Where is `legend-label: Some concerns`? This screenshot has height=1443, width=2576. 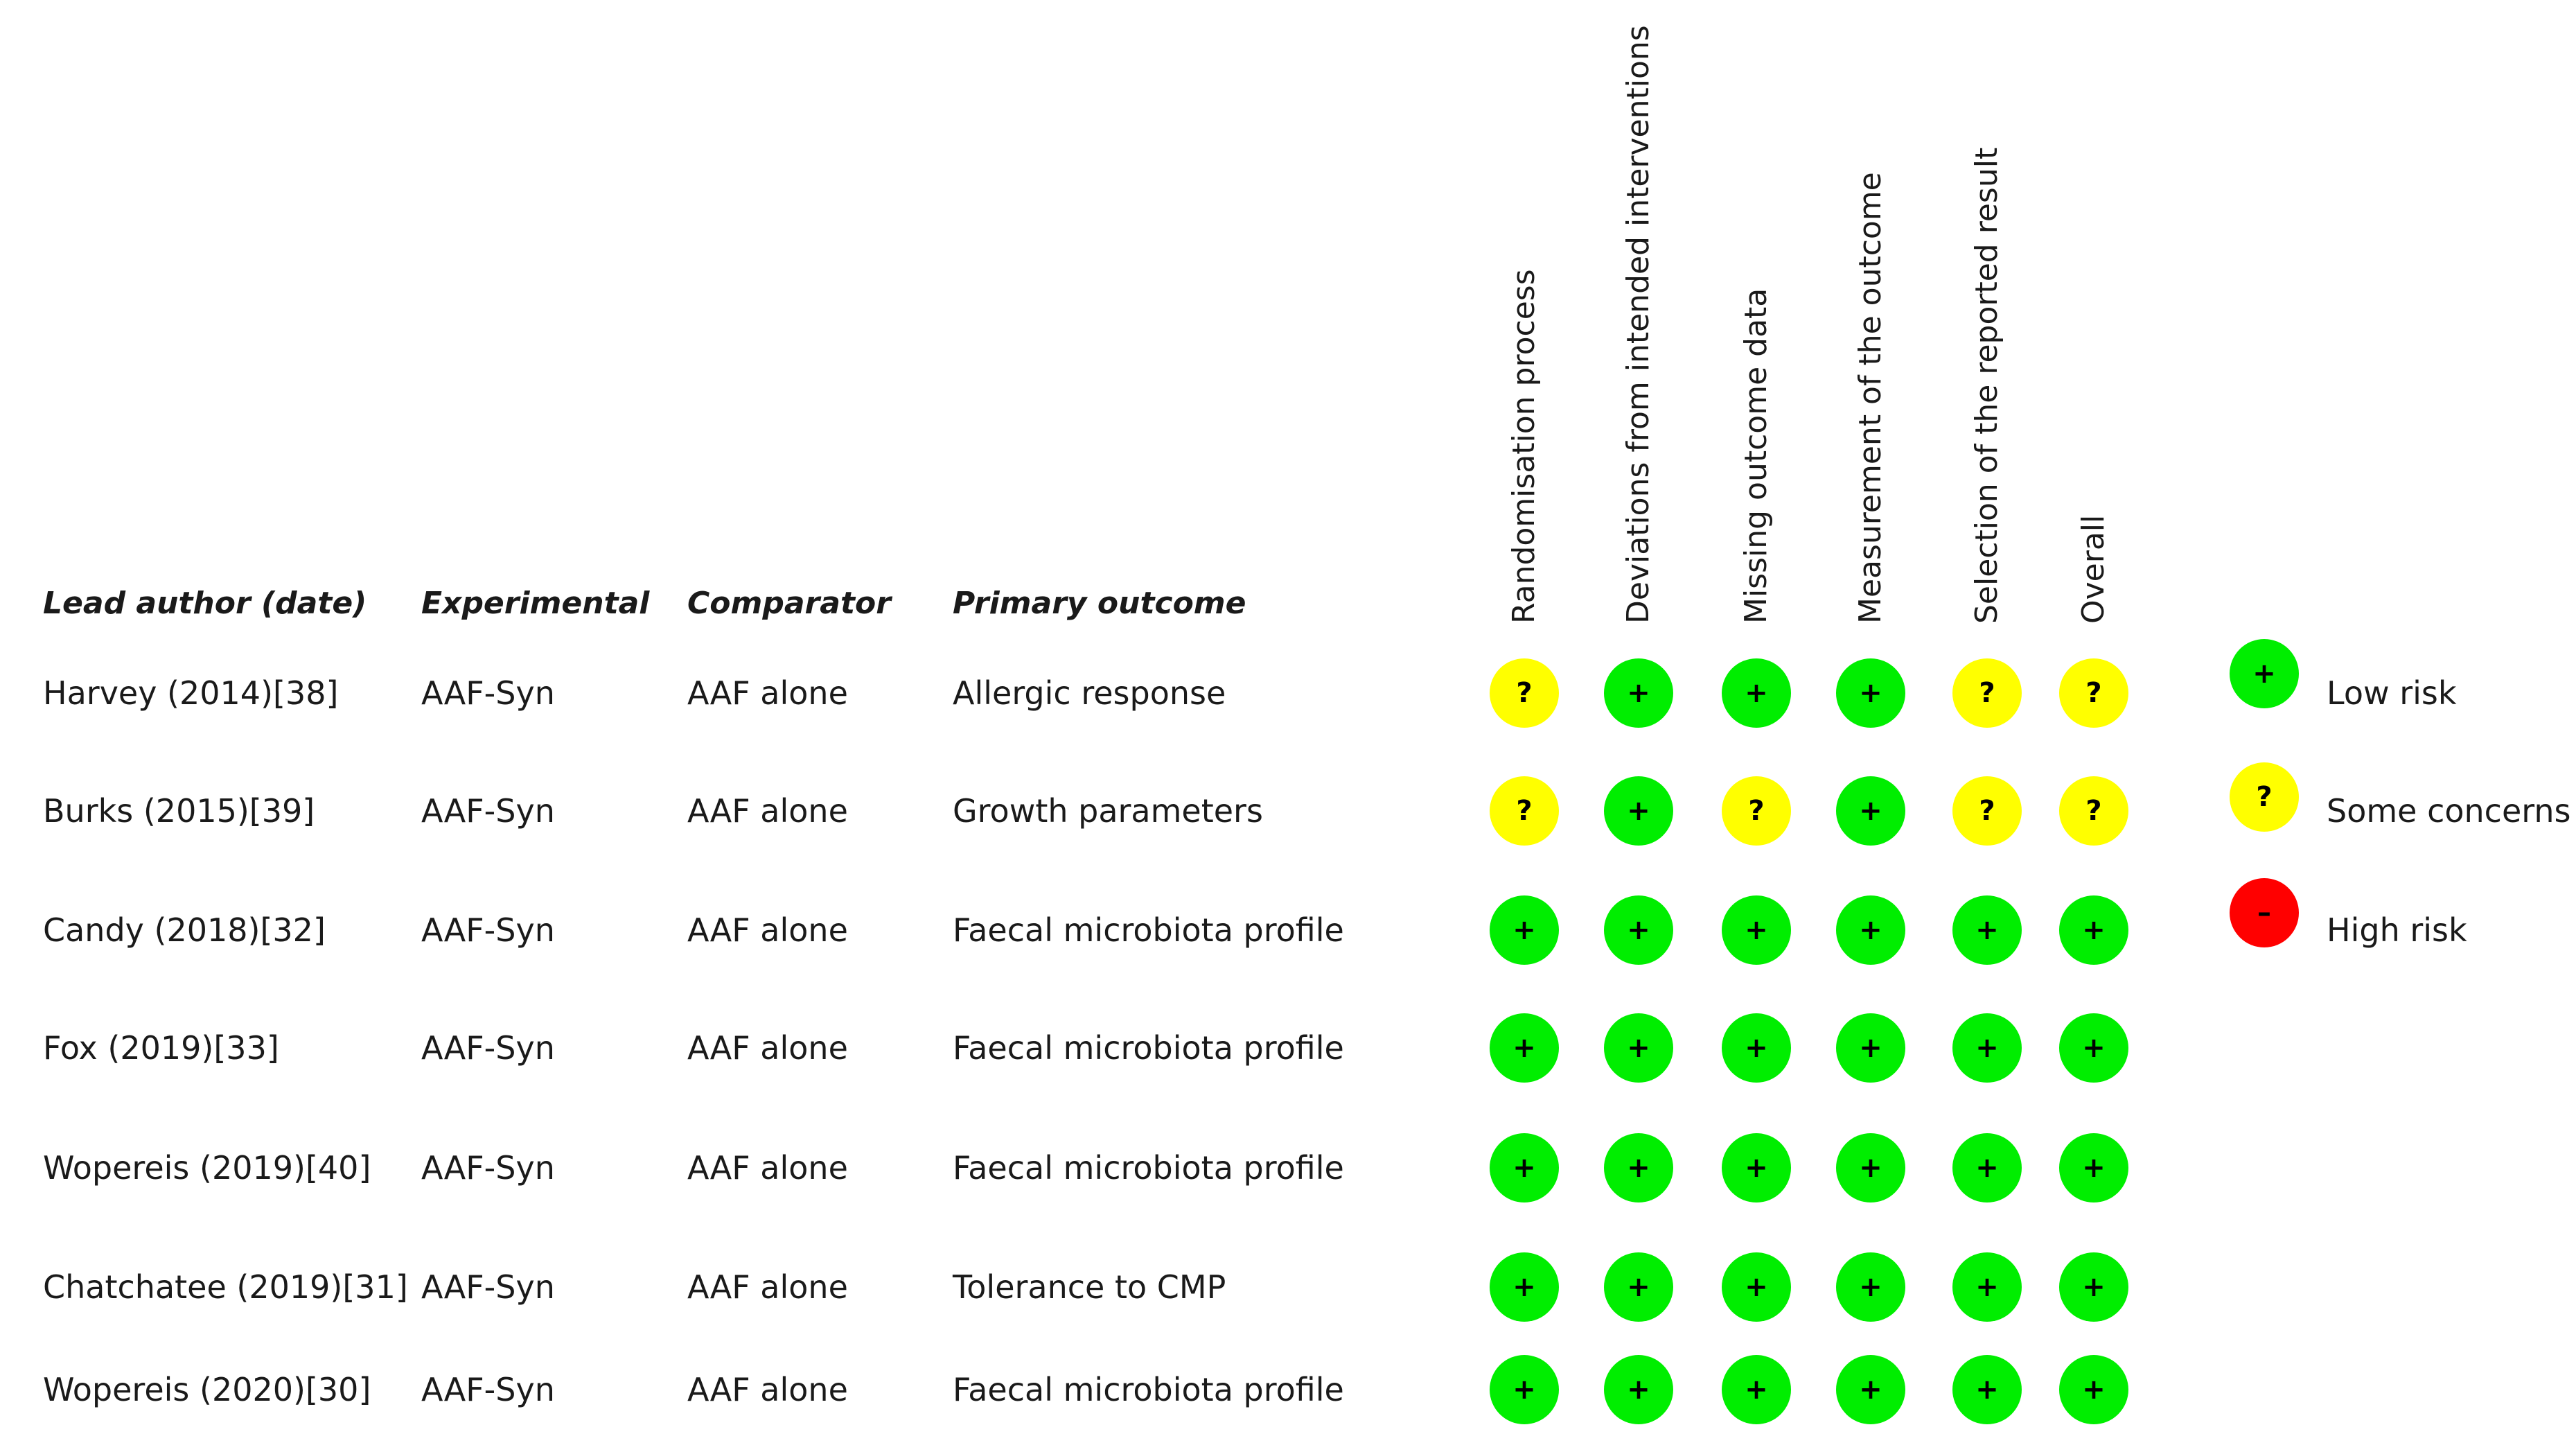
legend-label: Some concerns is located at coordinates (2449, 811).